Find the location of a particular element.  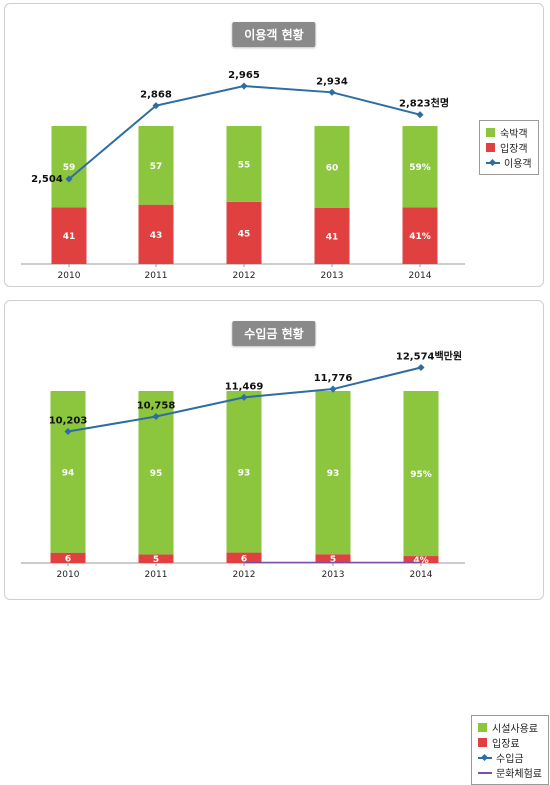

revenue-line-label: 11,776 is located at coordinates (333, 378).